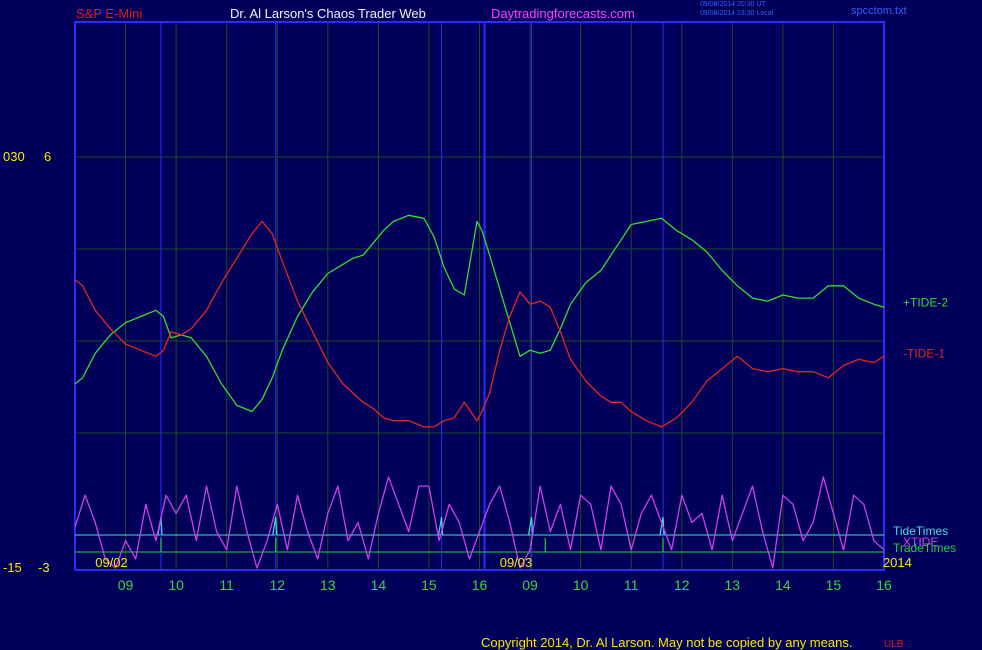 This screenshot has width=982, height=650. Describe the element at coordinates (328, 13) in the screenshot. I see `chart-title: Dr. Al Larson's Chaos Trader Web` at that location.